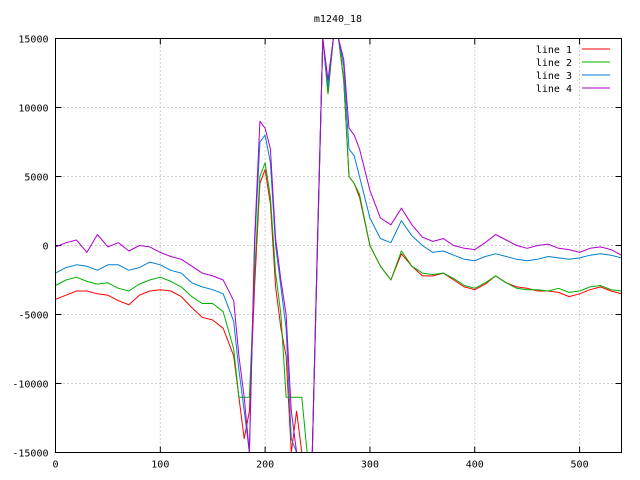 This screenshot has width=640, height=480. What do you see at coordinates (160, 465) in the screenshot?
I see `x-tick-label: 100` at bounding box center [160, 465].